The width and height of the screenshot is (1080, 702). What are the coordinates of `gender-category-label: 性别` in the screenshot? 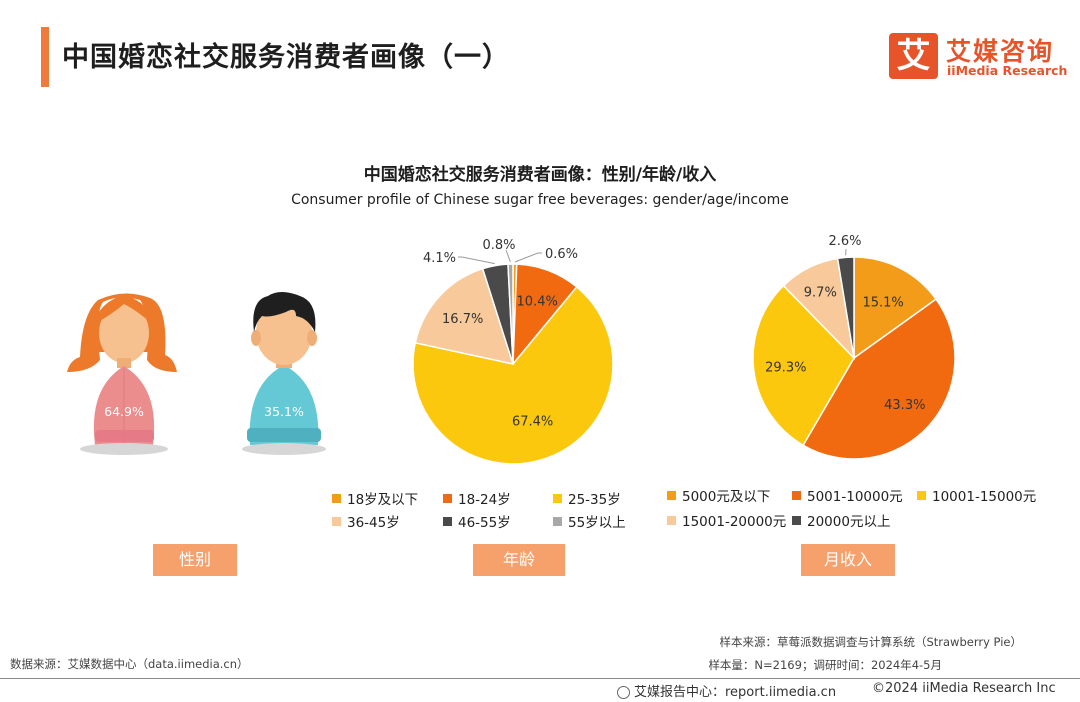 It's located at (195, 560).